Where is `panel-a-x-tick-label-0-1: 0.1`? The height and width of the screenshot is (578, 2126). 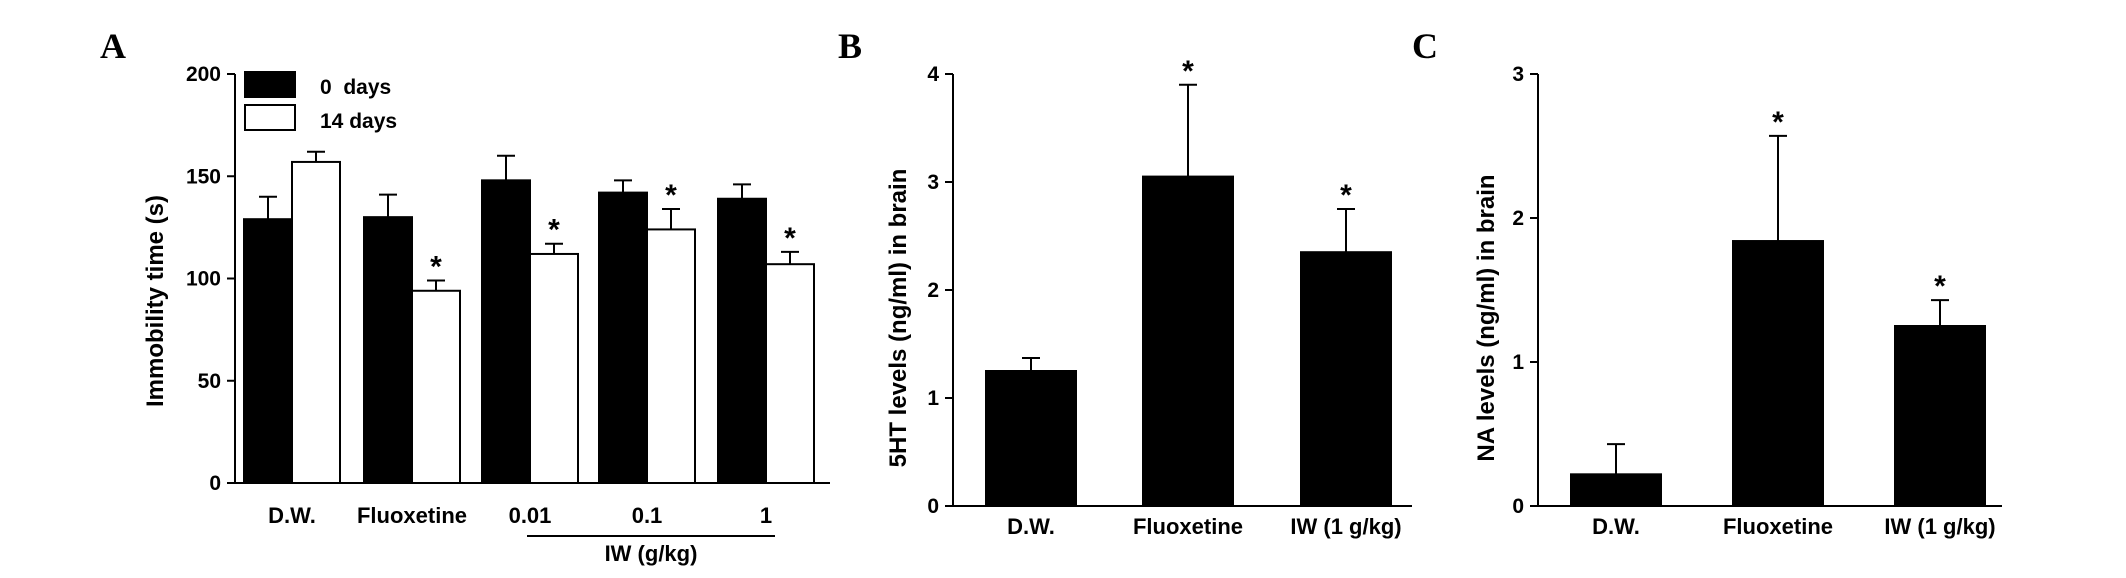
panel-a-x-tick-label-0-1: 0.1 is located at coordinates (647, 515).